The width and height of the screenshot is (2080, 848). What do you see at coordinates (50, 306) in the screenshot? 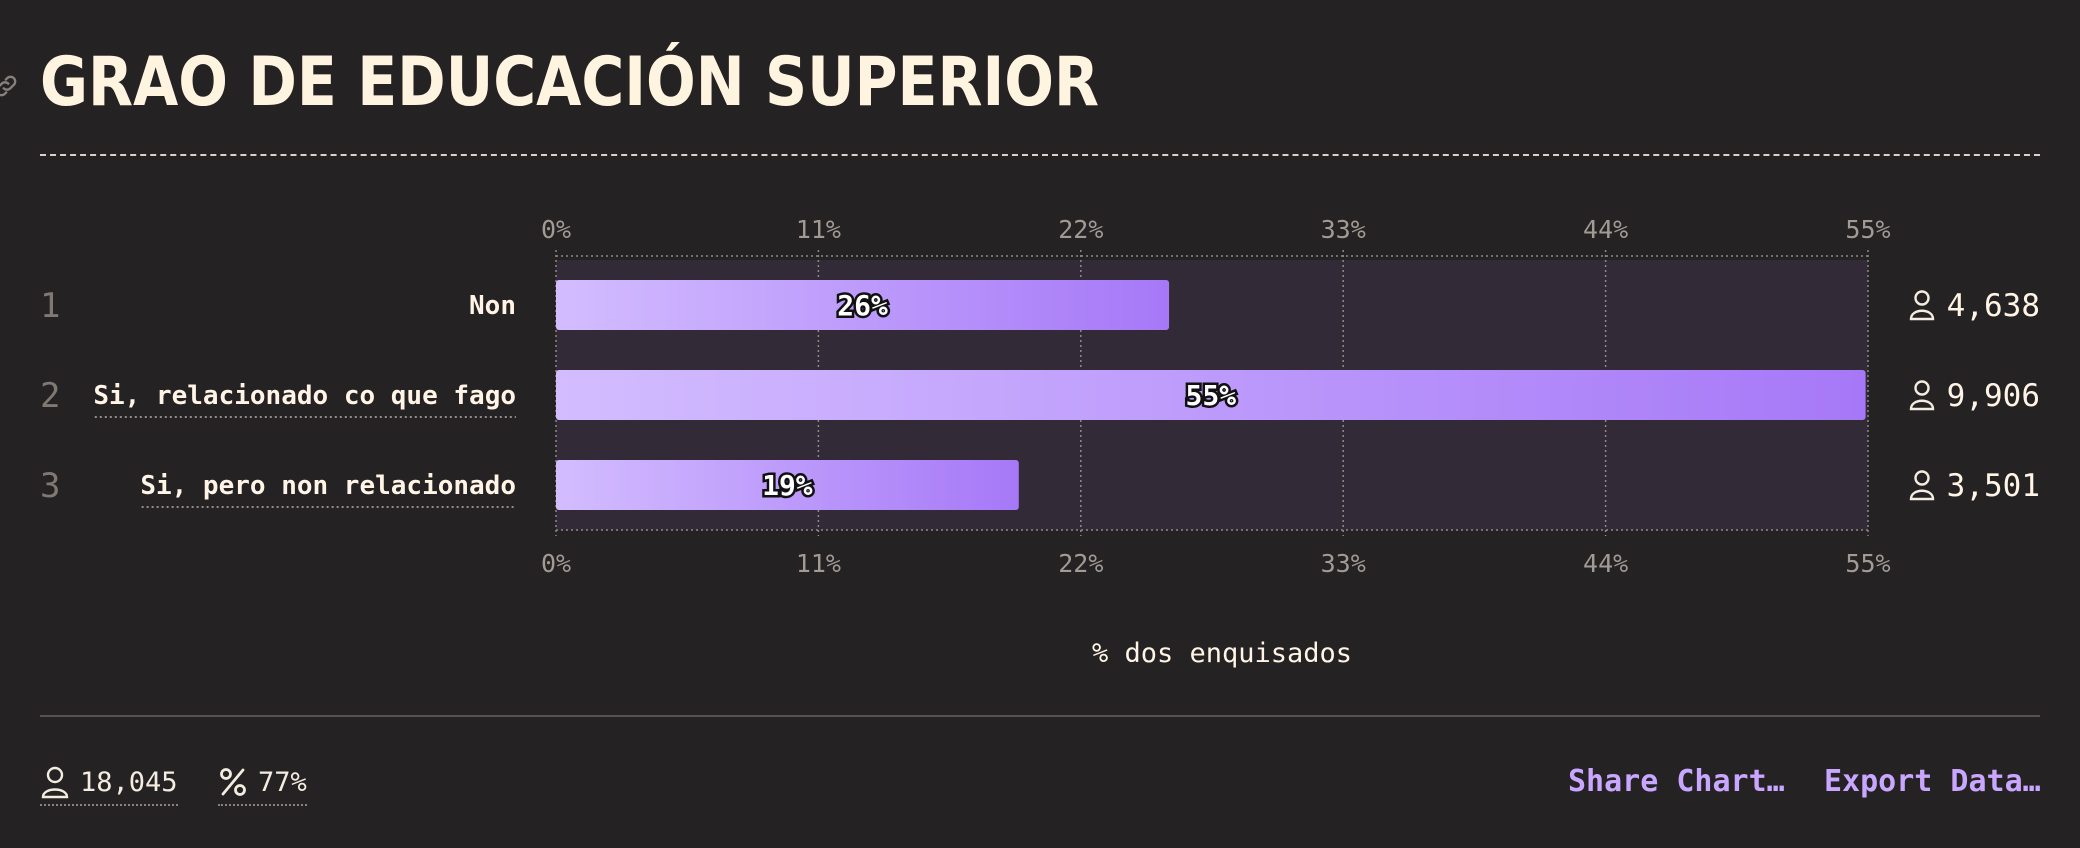
I see `row-rank: 1` at bounding box center [50, 306].